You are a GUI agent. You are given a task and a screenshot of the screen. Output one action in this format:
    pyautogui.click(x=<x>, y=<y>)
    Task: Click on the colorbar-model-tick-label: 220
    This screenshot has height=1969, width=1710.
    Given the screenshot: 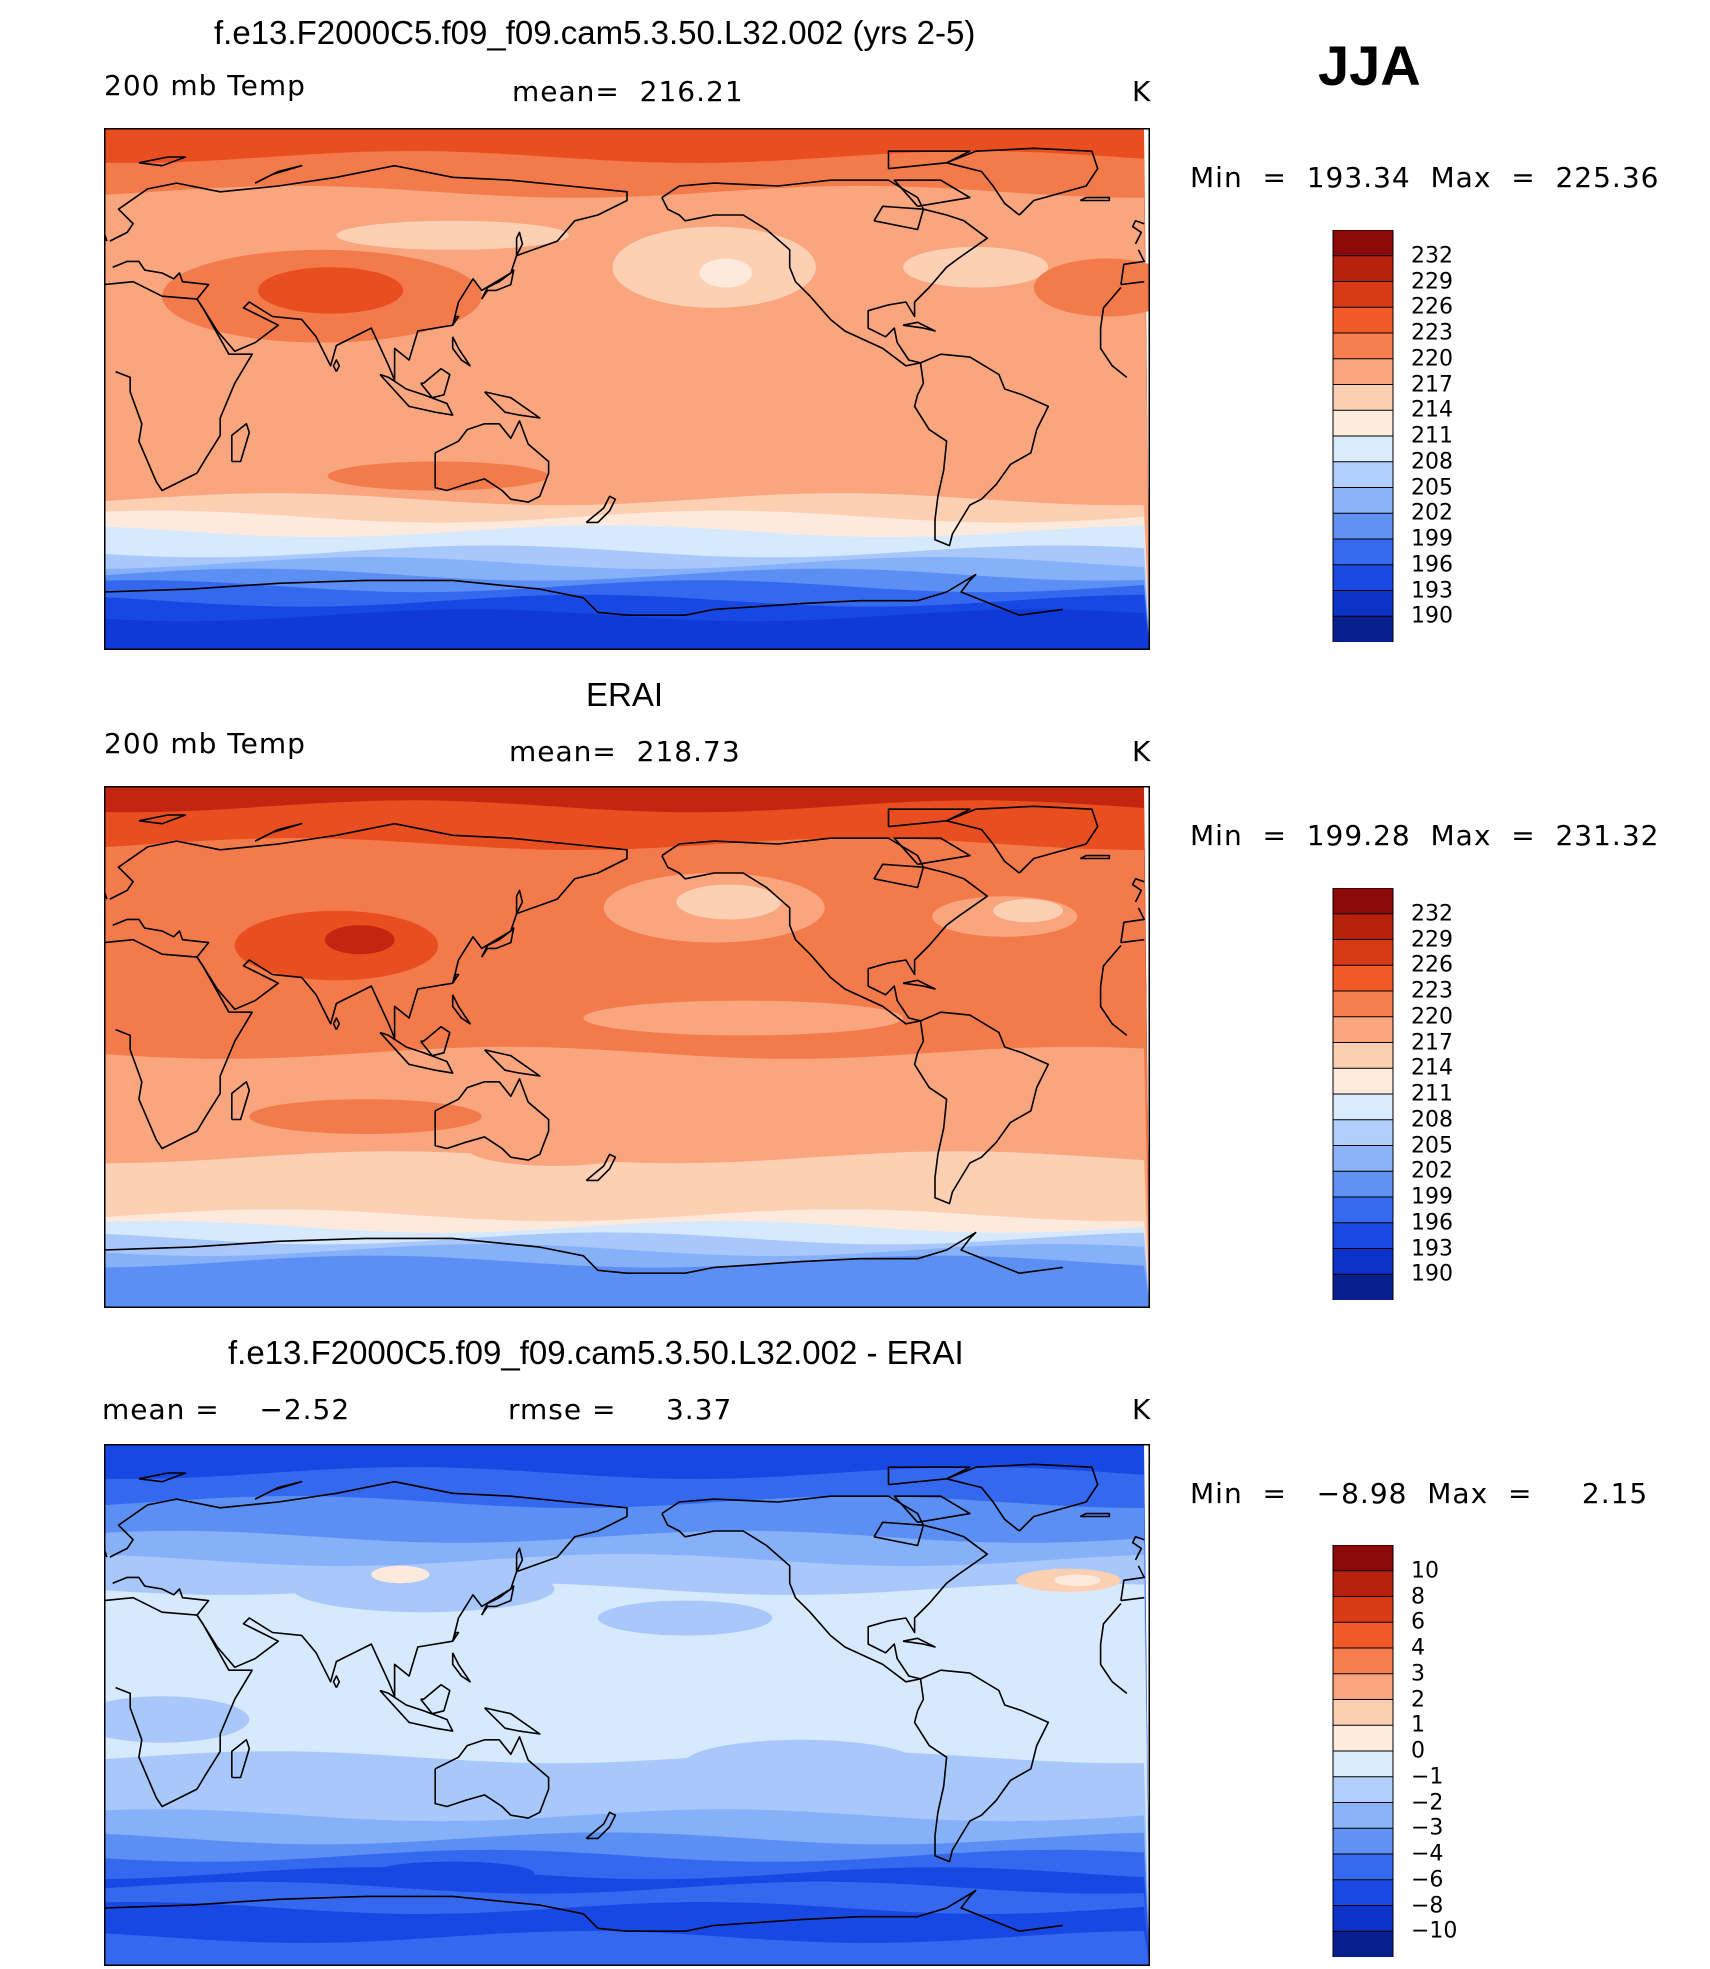 What is the action you would take?
    pyautogui.click(x=1432, y=359)
    